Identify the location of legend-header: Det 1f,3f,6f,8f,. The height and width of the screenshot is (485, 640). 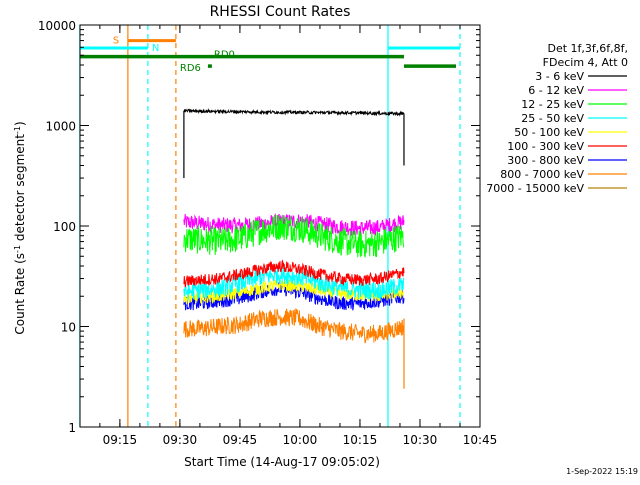
(587, 48).